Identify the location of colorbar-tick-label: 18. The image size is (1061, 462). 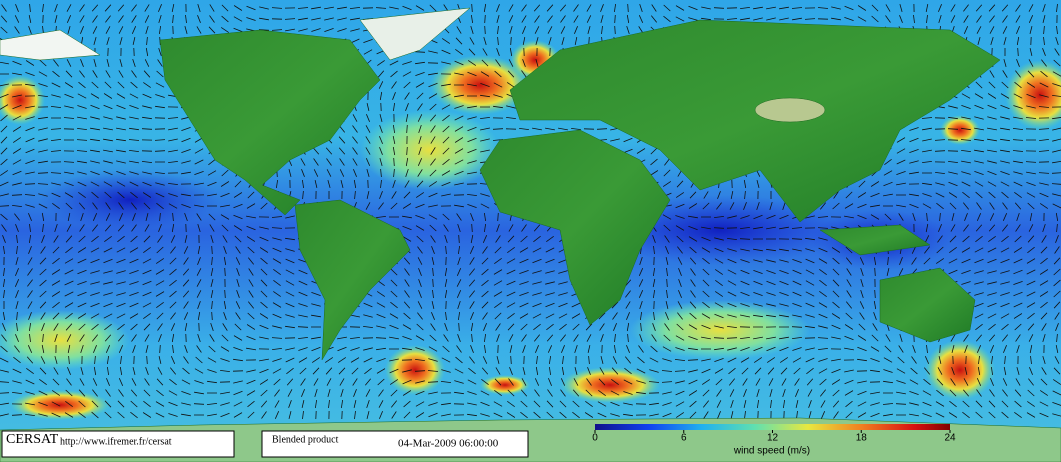
(862, 438).